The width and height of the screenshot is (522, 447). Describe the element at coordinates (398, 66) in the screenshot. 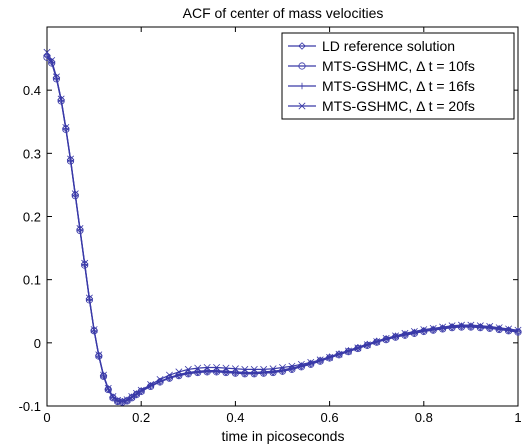

I see `legend-label: MTS-GSHMC, Δ t = 10fs` at that location.